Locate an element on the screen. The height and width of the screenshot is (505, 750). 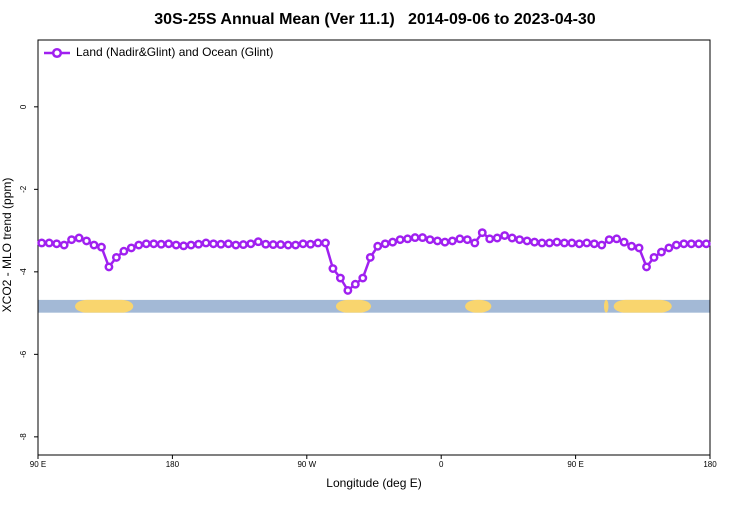
y-axis-label: XCO2 - MLO trend (ppm) is located at coordinates (7, 245).